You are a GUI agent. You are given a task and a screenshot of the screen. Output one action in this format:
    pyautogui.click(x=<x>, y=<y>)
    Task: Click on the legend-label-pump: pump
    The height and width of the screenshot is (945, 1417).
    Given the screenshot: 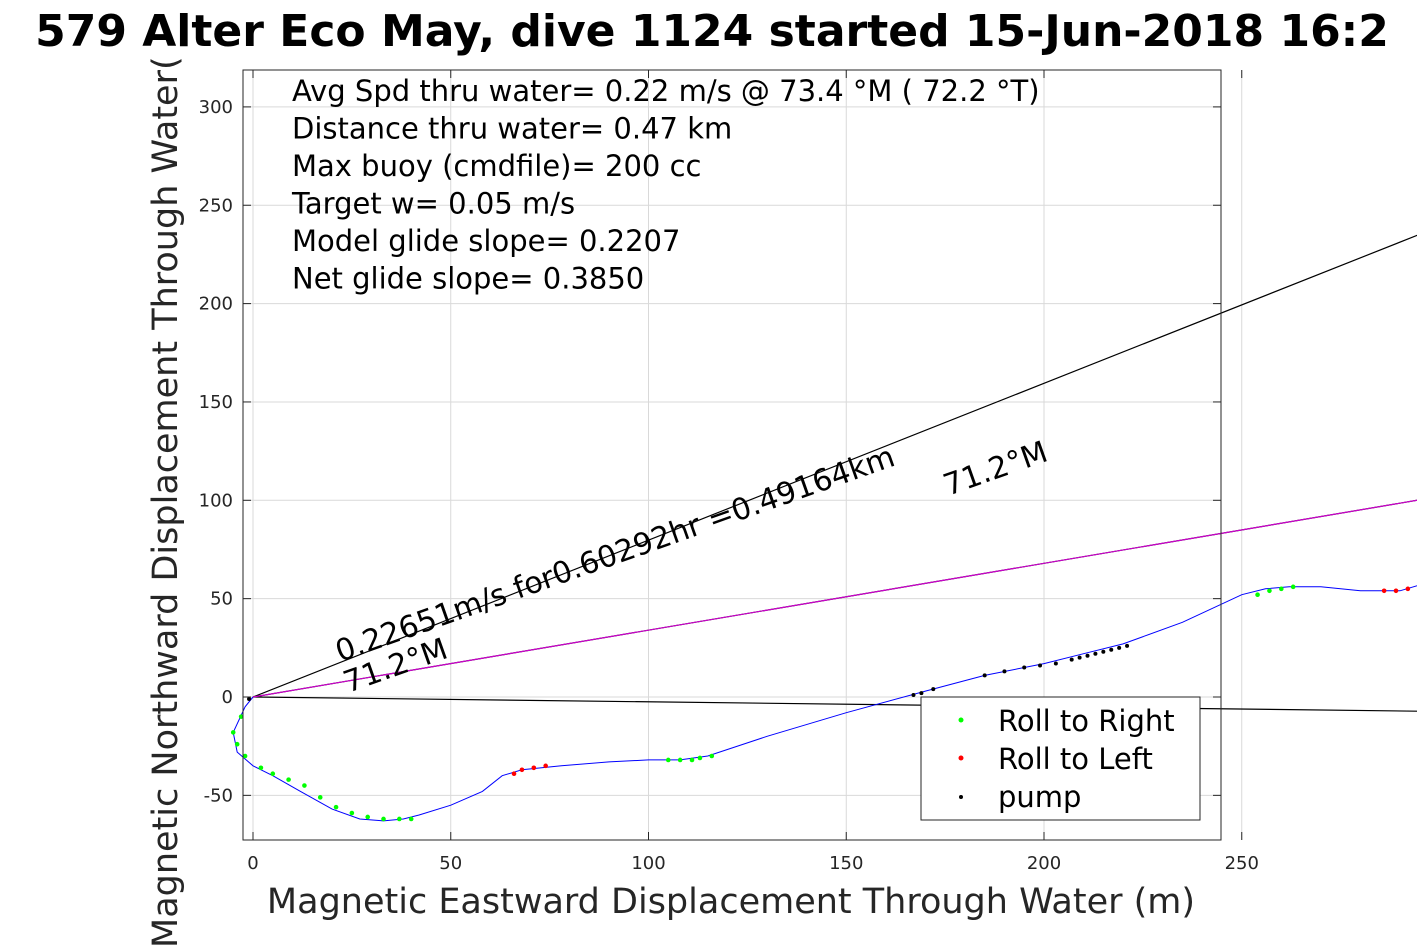 What is the action you would take?
    pyautogui.click(x=1039, y=797)
    